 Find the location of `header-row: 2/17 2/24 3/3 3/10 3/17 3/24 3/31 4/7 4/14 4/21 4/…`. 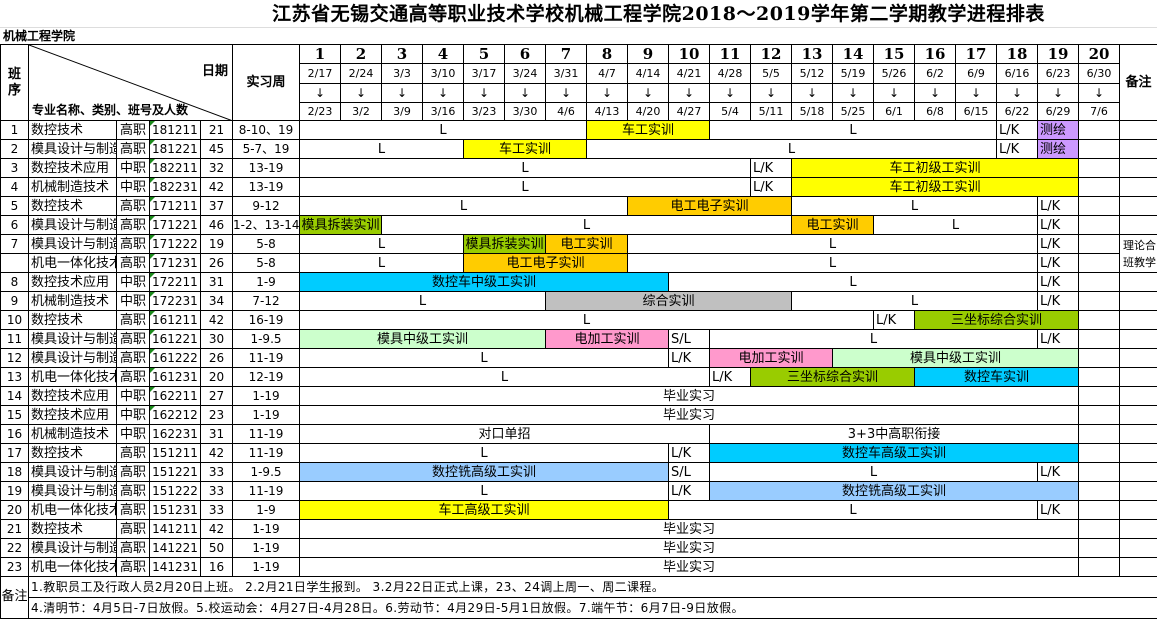

header-row: 2/17 2/24 3/3 3/10 3/17 3/24 3/31 4/7 4/14 4/21 4/… is located at coordinates (579, 73).